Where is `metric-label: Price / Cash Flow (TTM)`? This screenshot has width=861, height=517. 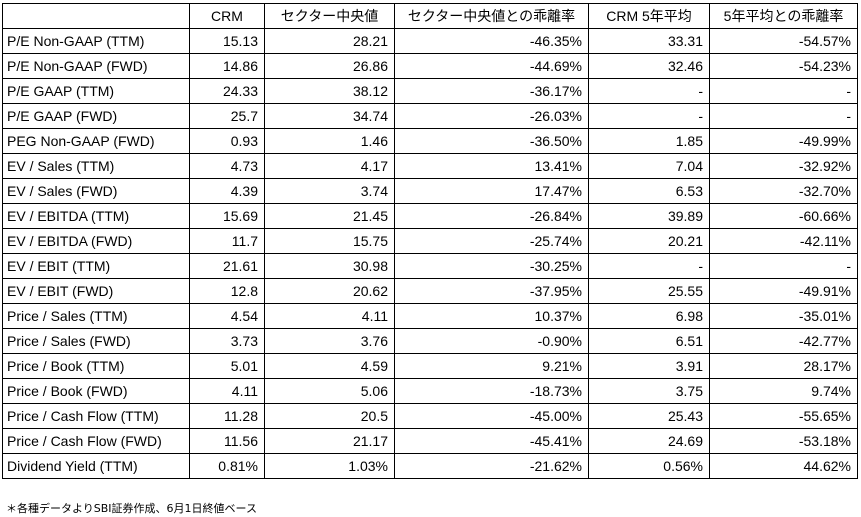 metric-label: Price / Cash Flow (TTM) is located at coordinates (96, 416).